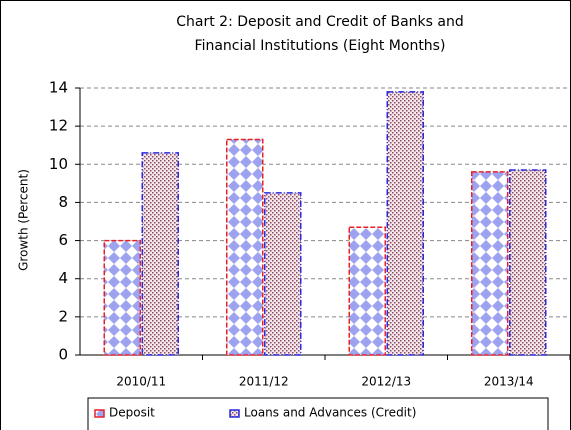  I want to click on y-tick-label: 2, so click(63, 316).